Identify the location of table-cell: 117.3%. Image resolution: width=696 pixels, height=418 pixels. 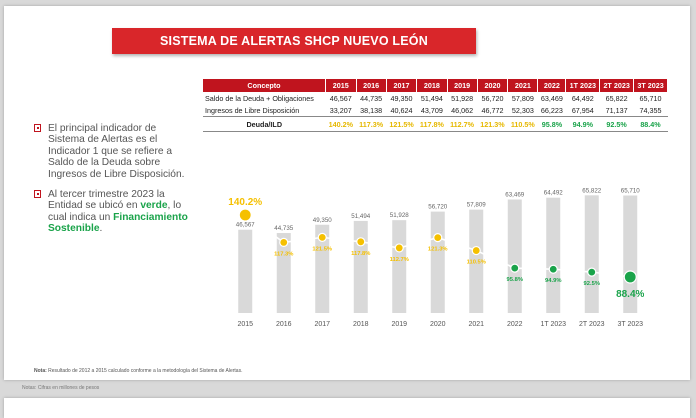
(371, 124).